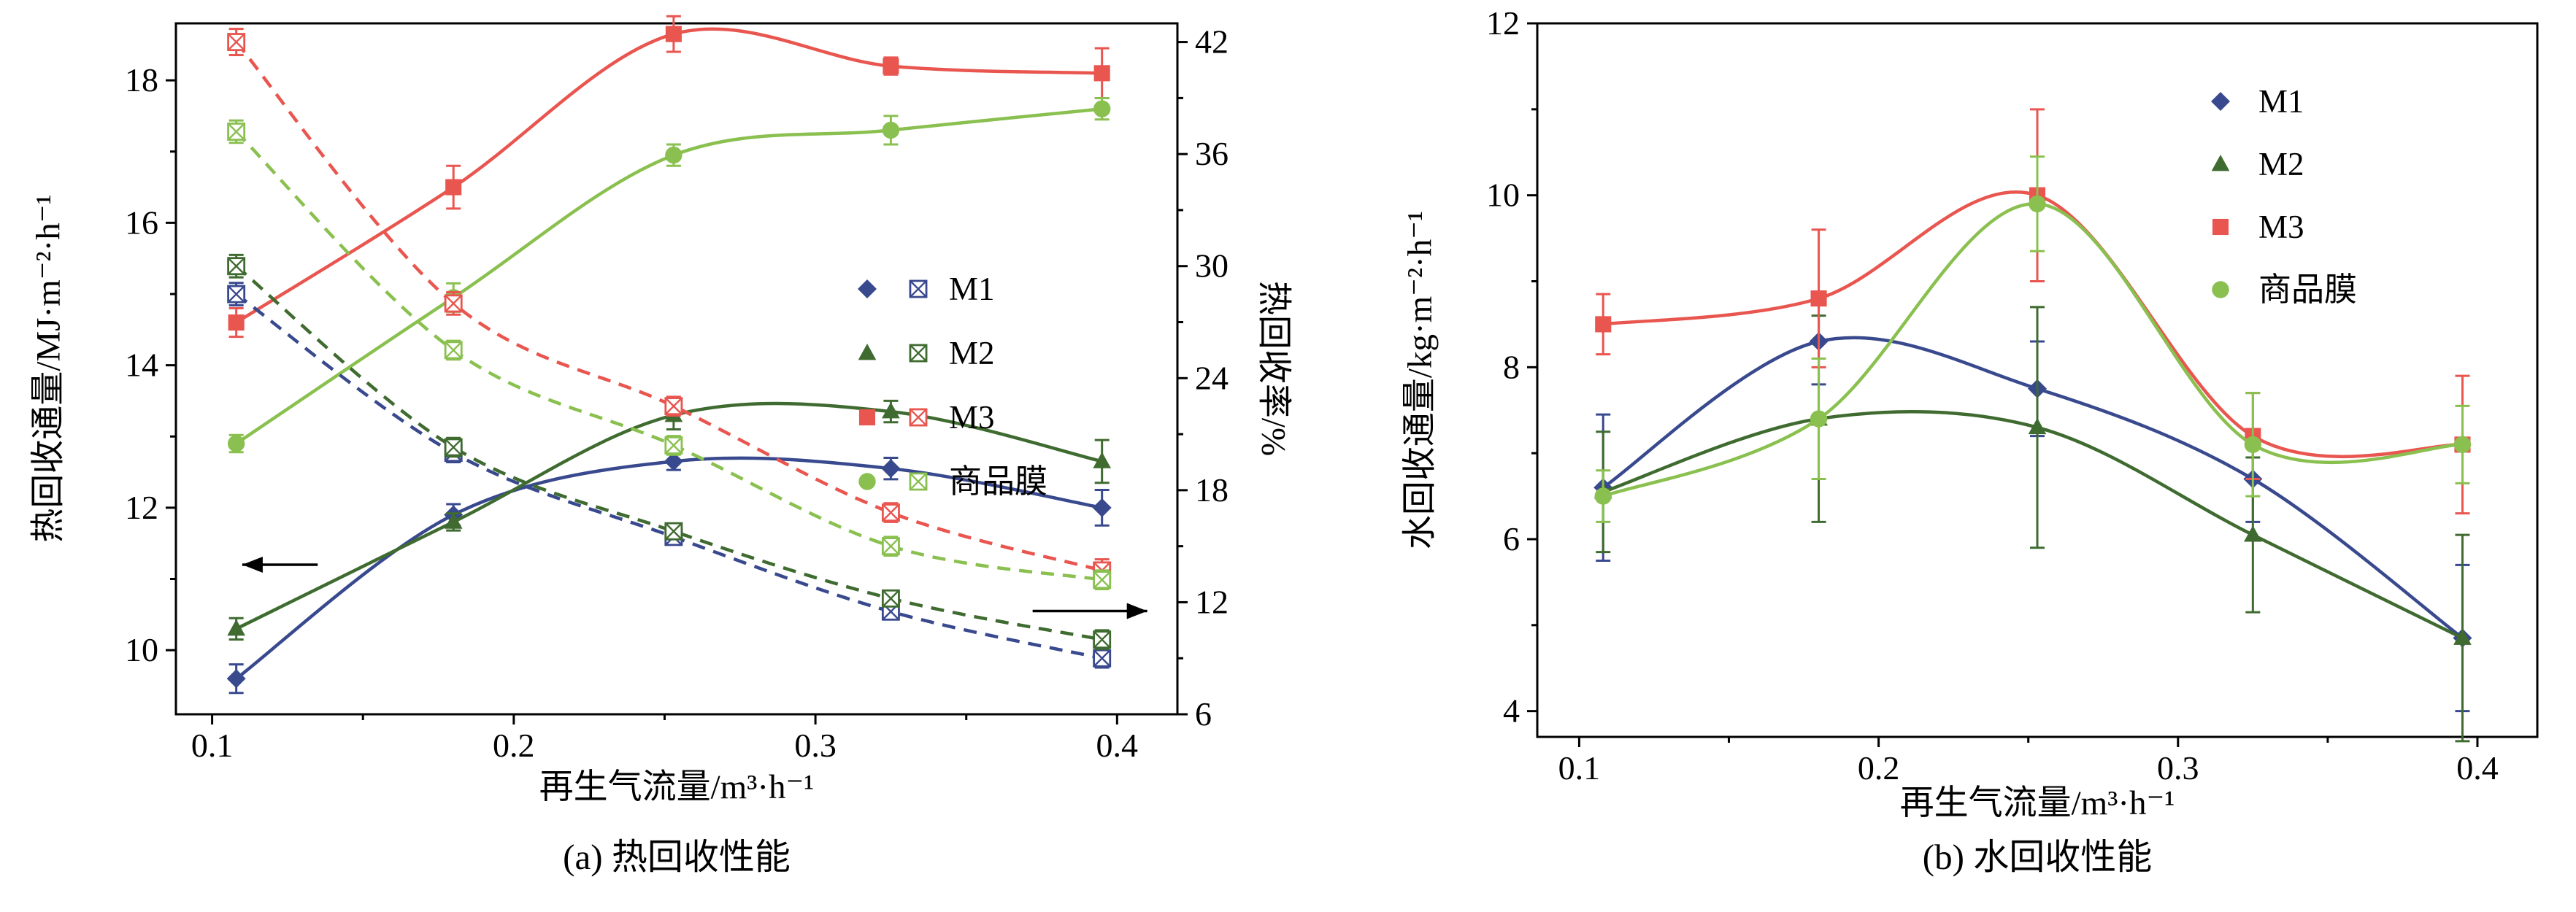 This screenshot has width=2576, height=912. I want to click on chart-b-caption: (b) 水回收性能, so click(2037, 857).